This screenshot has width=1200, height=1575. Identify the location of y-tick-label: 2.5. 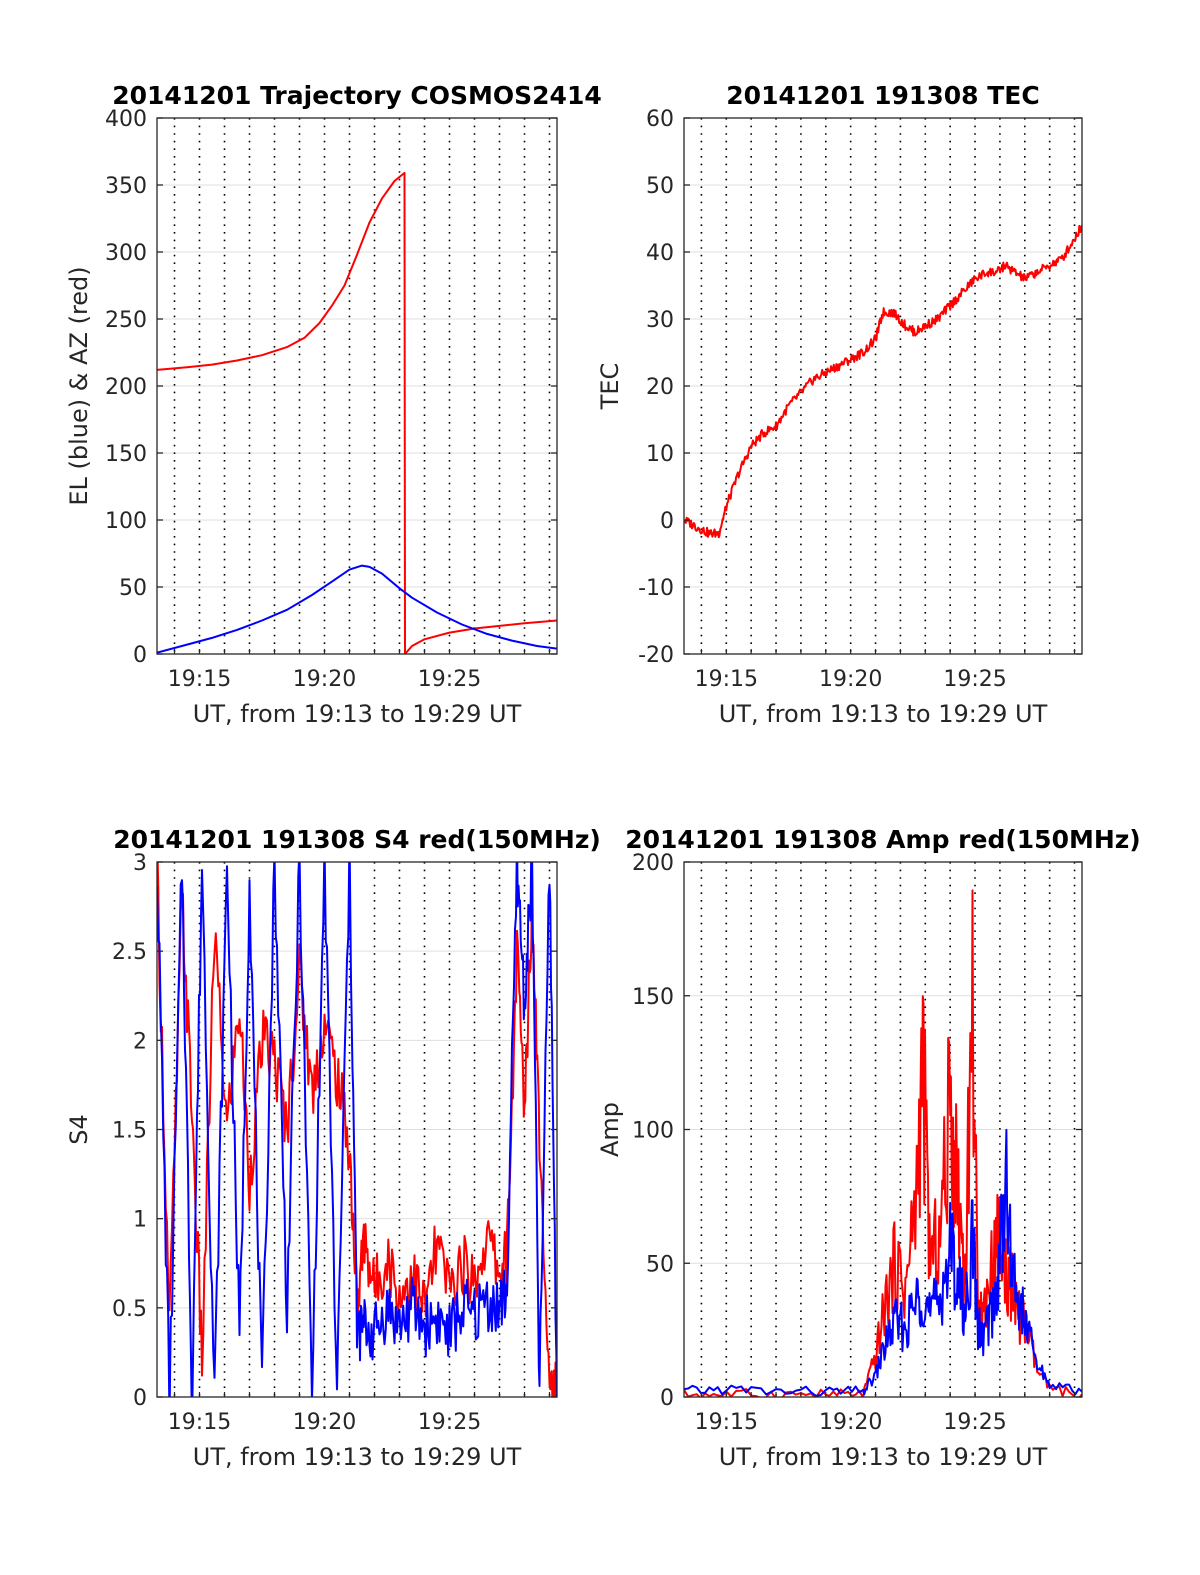
(129, 952).